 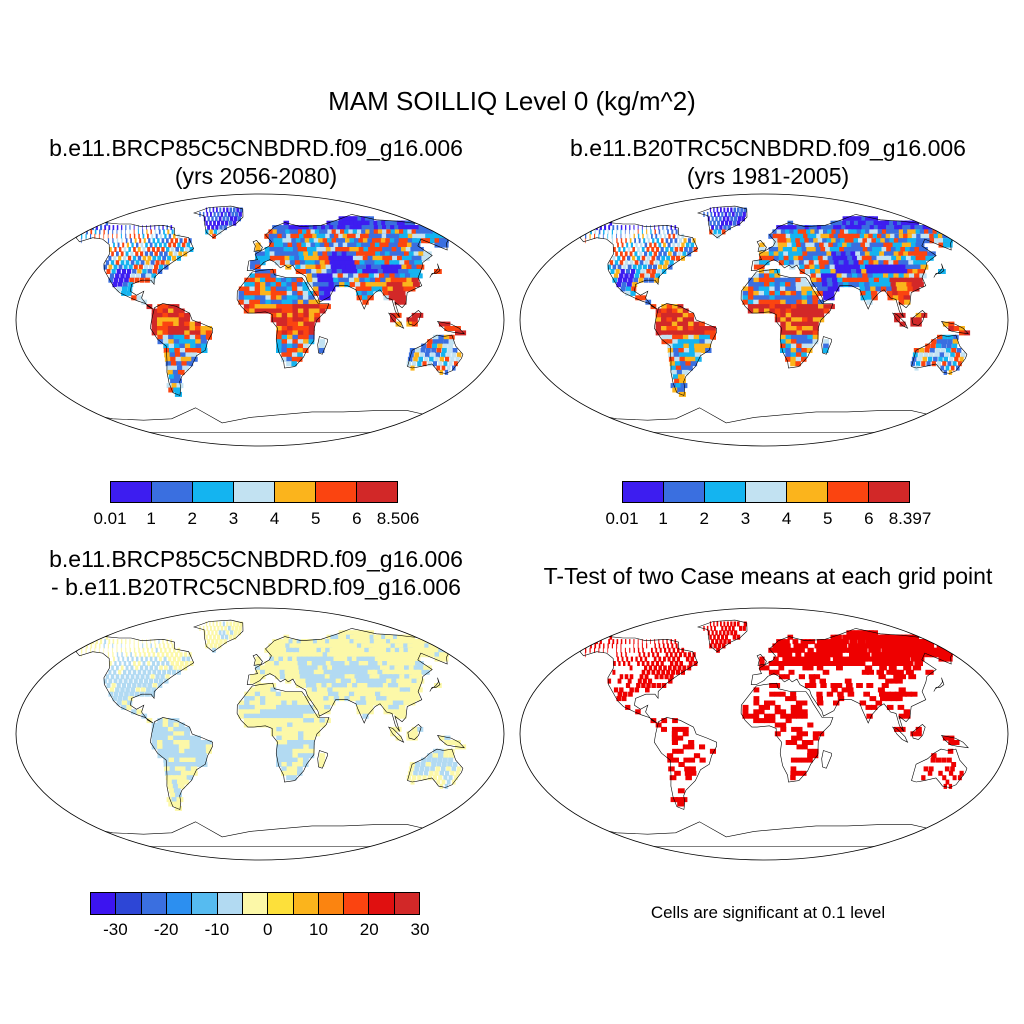 What do you see at coordinates (255, 903) in the screenshot?
I see `colorbar-difference` at bounding box center [255, 903].